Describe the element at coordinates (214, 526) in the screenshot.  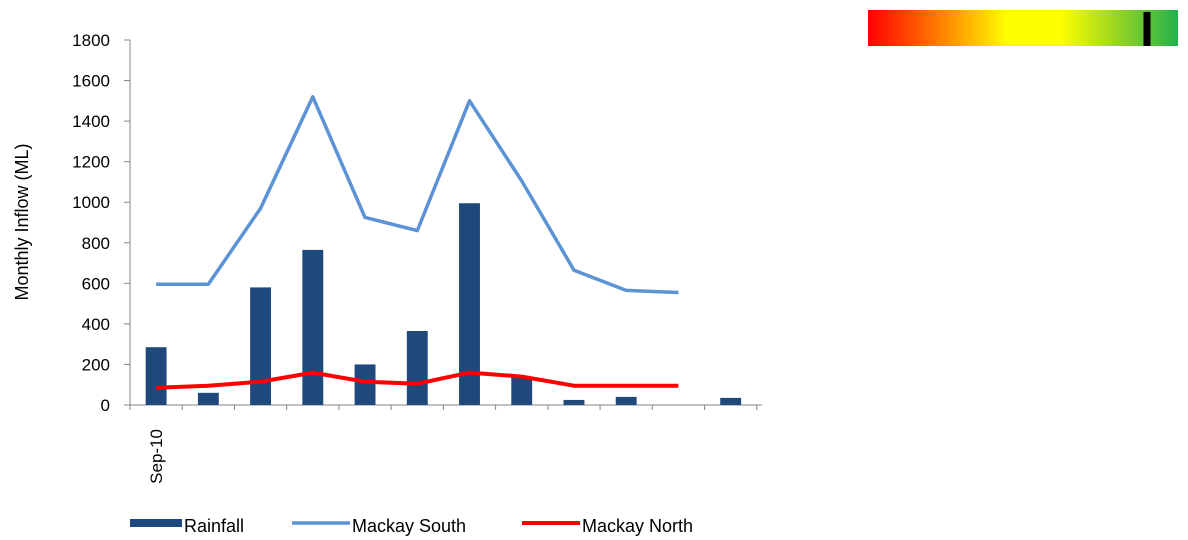
I see `legend-label: Rainfall` at that location.